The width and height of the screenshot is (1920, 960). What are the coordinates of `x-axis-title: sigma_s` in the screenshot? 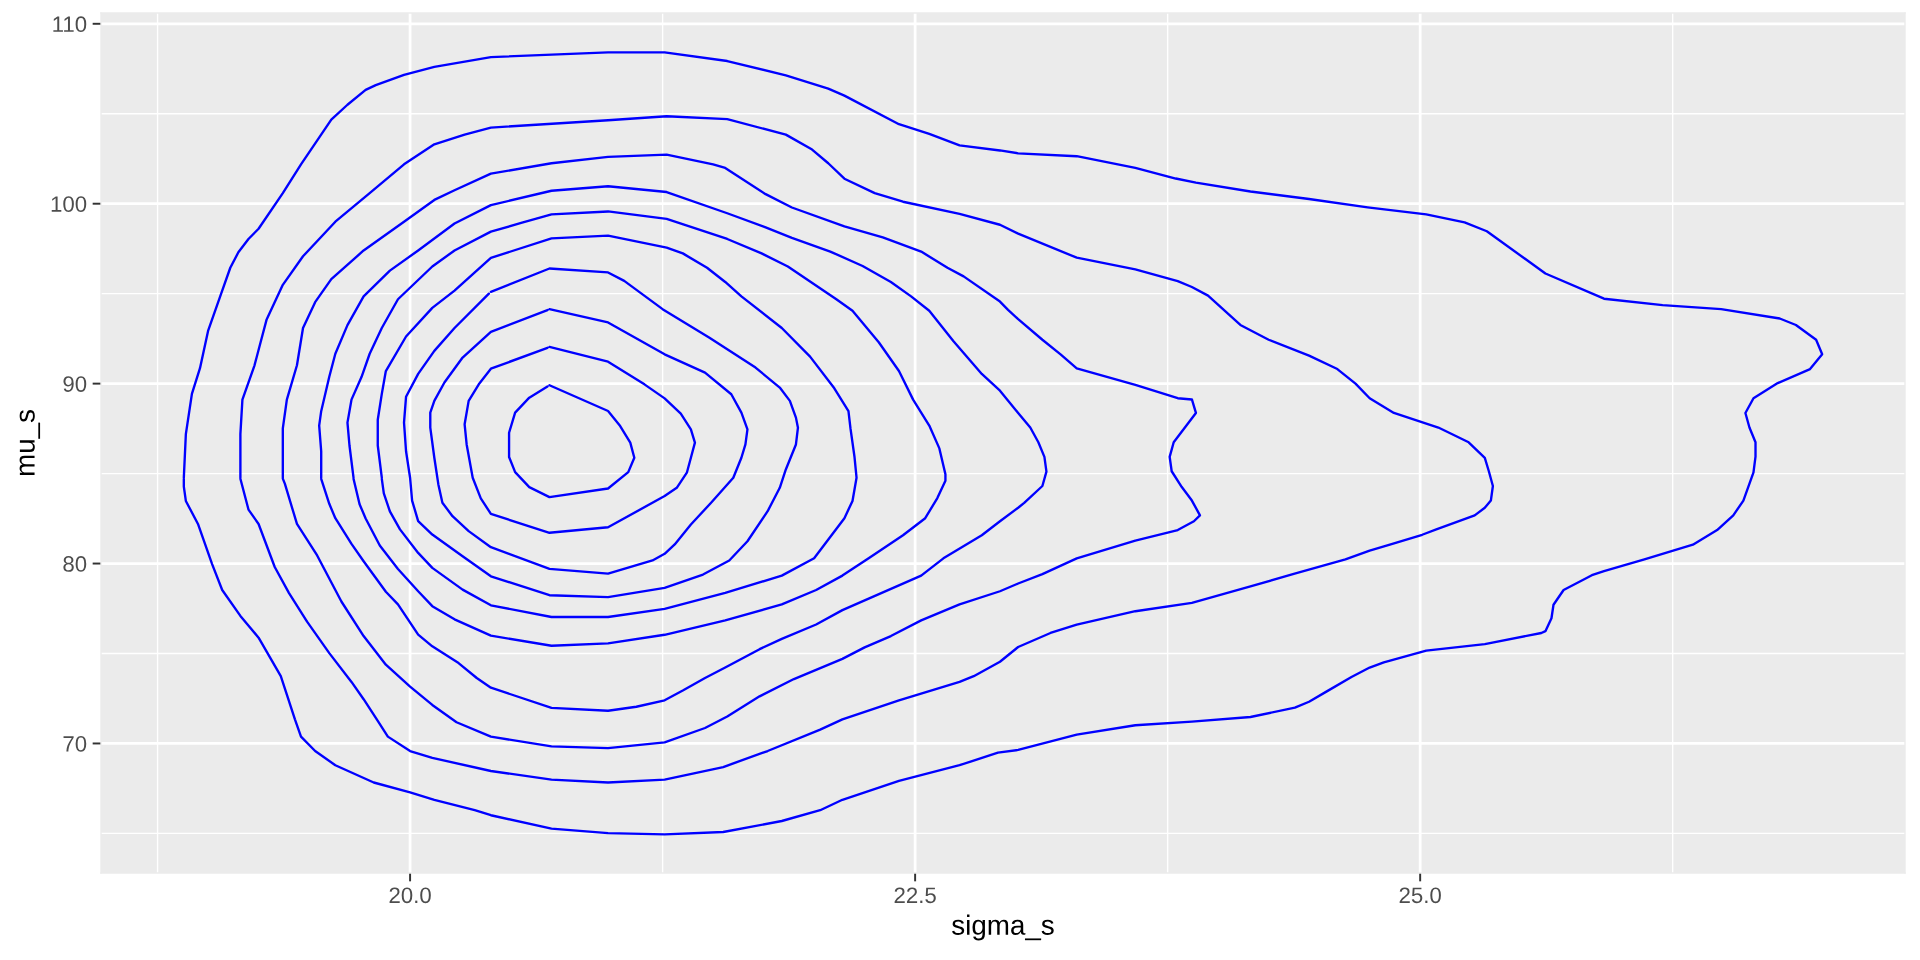 It's located at (1003, 927).